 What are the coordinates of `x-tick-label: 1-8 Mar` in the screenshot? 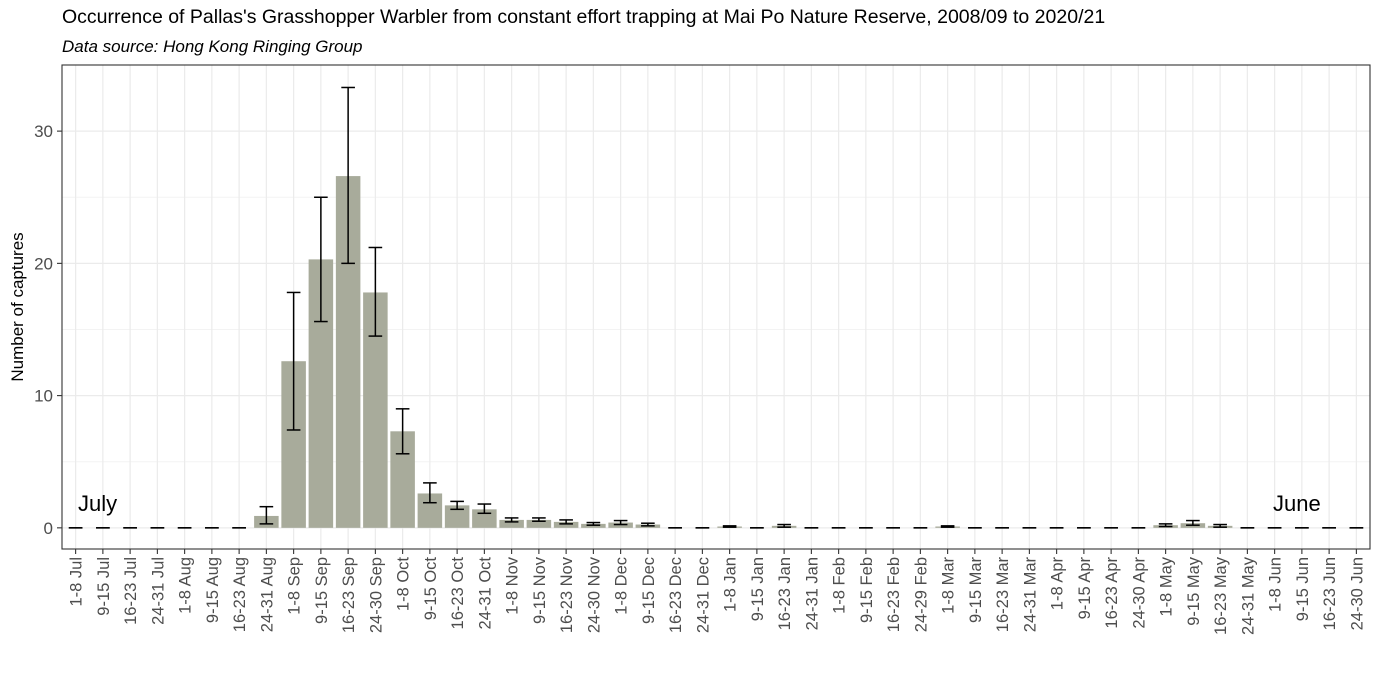 It's located at (949, 585).